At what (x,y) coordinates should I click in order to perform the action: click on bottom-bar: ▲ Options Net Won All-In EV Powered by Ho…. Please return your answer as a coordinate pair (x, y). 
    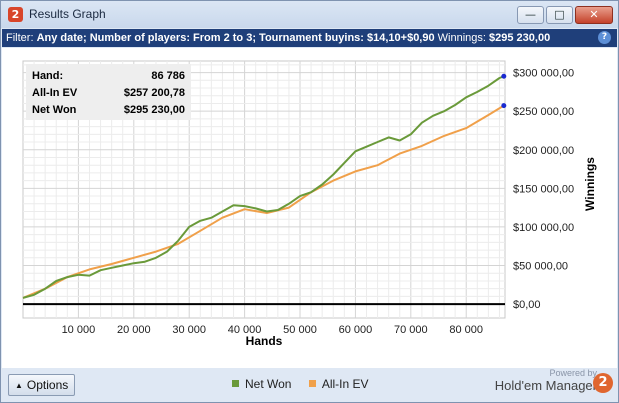
    Looking at the image, I should click on (309, 385).